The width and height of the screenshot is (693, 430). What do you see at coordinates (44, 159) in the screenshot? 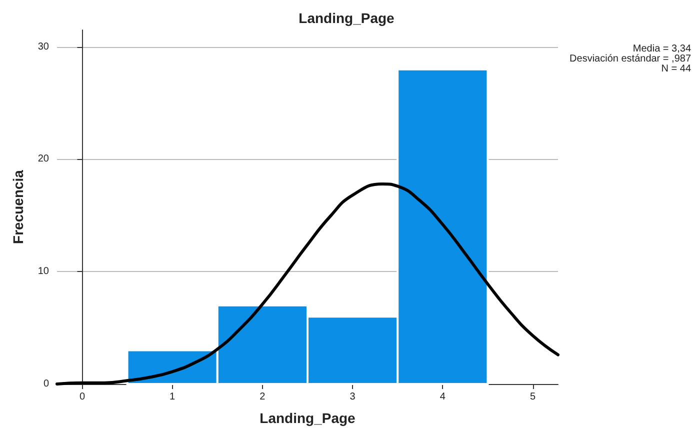
I see `y-tick-label: 20` at bounding box center [44, 159].